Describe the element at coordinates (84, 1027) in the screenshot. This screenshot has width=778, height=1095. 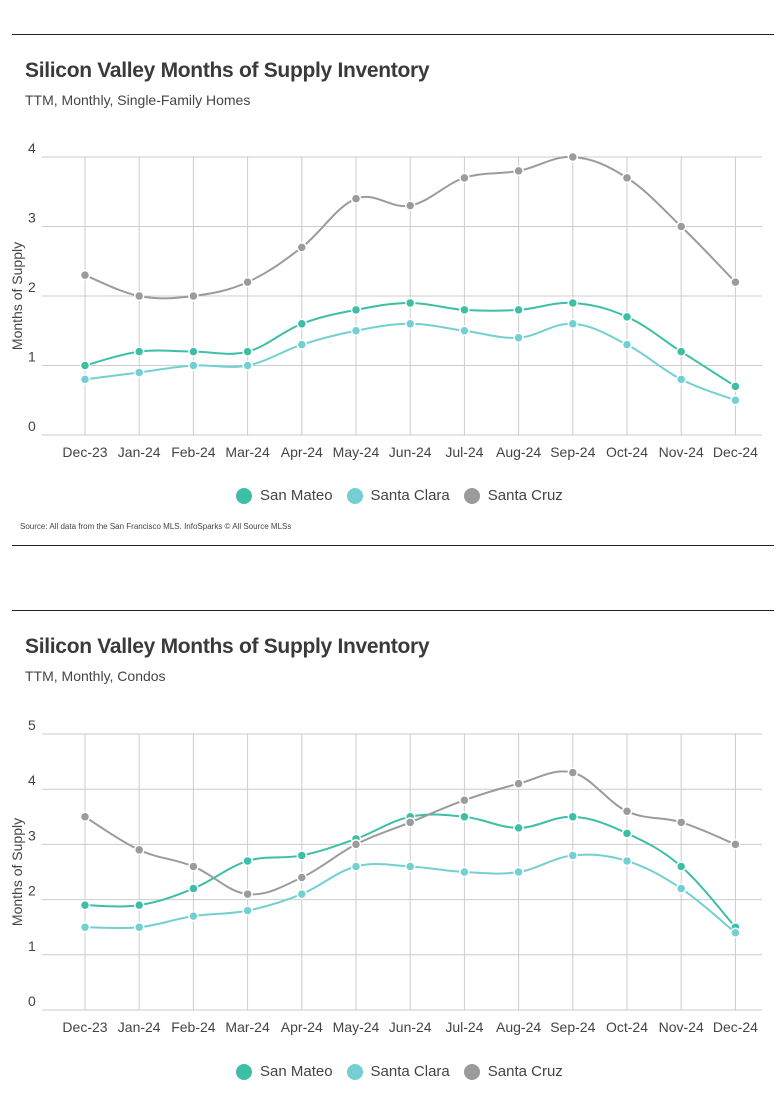
I see `x-tick-label: Dec-23` at that location.